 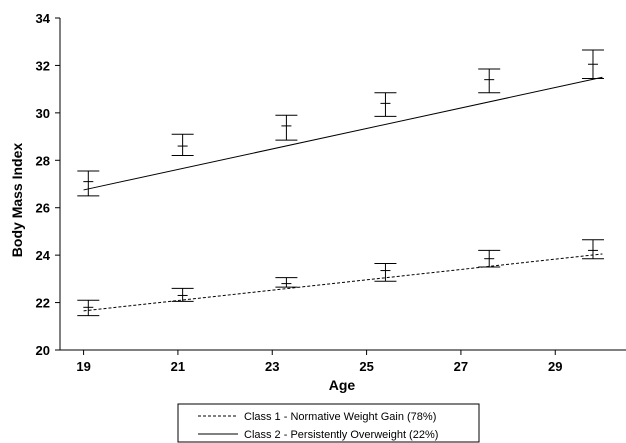 What do you see at coordinates (555, 366) in the screenshot?
I see `x-tick-label: 29` at bounding box center [555, 366].